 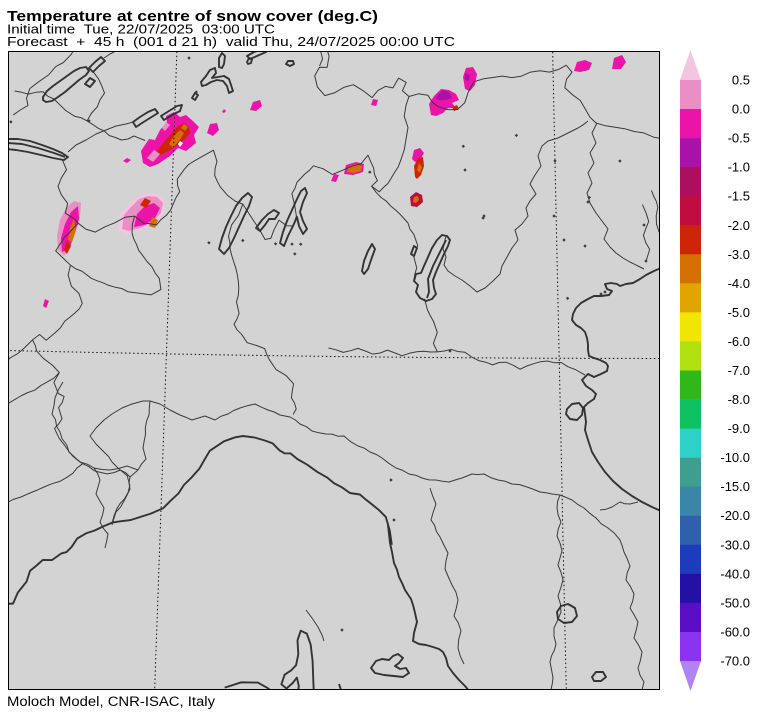 What do you see at coordinates (739, 283) in the screenshot?
I see `svg-text: -4.0` at bounding box center [739, 283].